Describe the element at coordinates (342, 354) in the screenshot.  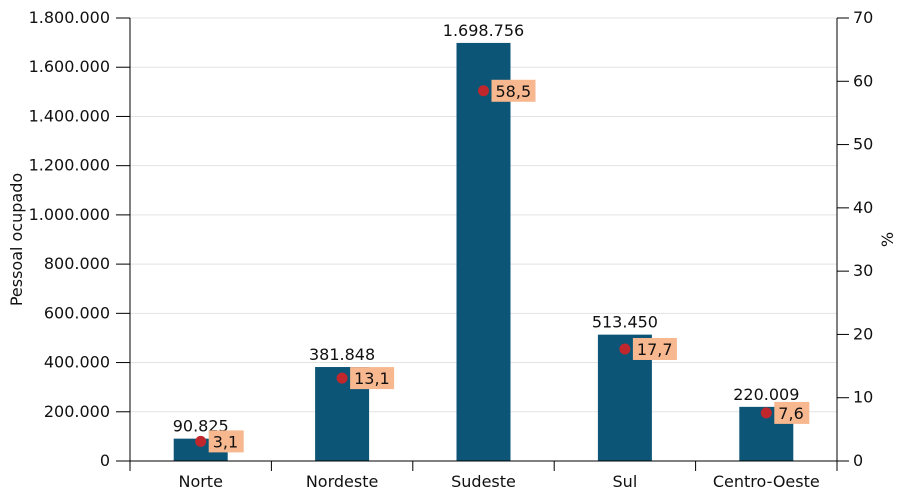
I see `bar-value-label: 381.848` at that location.